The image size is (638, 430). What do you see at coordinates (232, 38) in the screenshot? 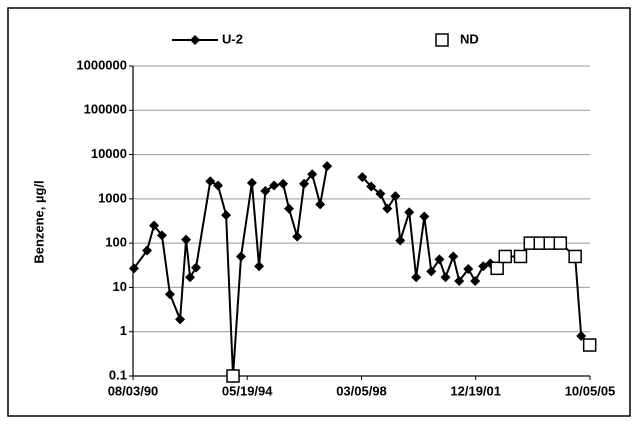
I see `legend-label: U-2` at bounding box center [232, 38].